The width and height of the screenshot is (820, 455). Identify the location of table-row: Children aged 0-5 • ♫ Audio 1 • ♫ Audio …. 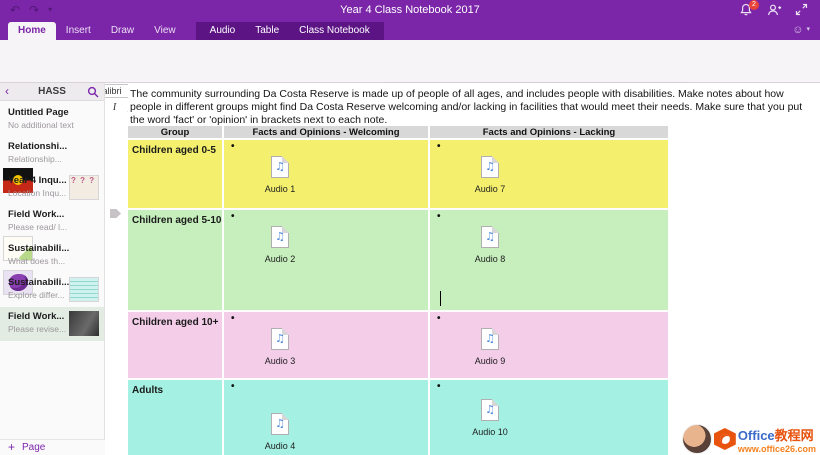
(398, 175).